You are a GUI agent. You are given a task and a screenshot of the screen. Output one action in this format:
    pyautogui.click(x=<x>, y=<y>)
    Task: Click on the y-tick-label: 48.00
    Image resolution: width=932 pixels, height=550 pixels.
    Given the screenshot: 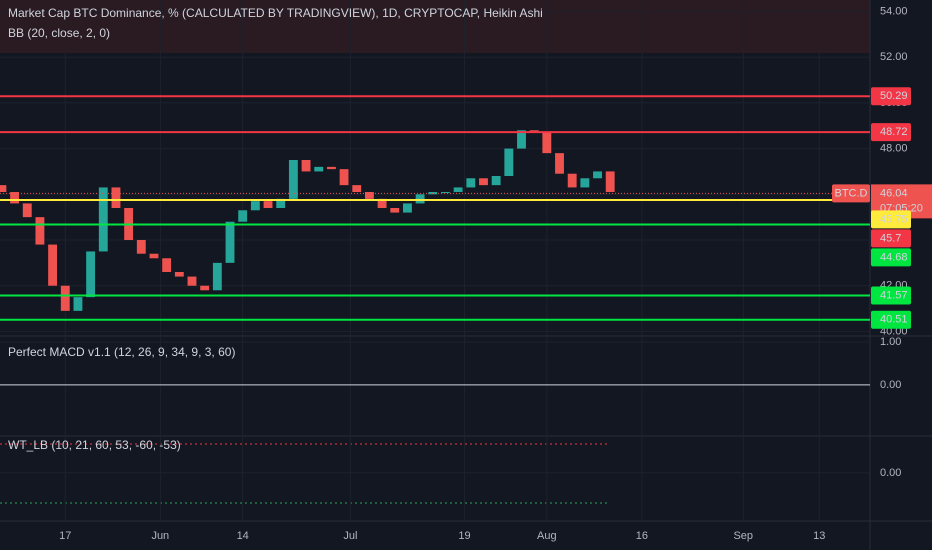 What is the action you would take?
    pyautogui.click(x=894, y=148)
    